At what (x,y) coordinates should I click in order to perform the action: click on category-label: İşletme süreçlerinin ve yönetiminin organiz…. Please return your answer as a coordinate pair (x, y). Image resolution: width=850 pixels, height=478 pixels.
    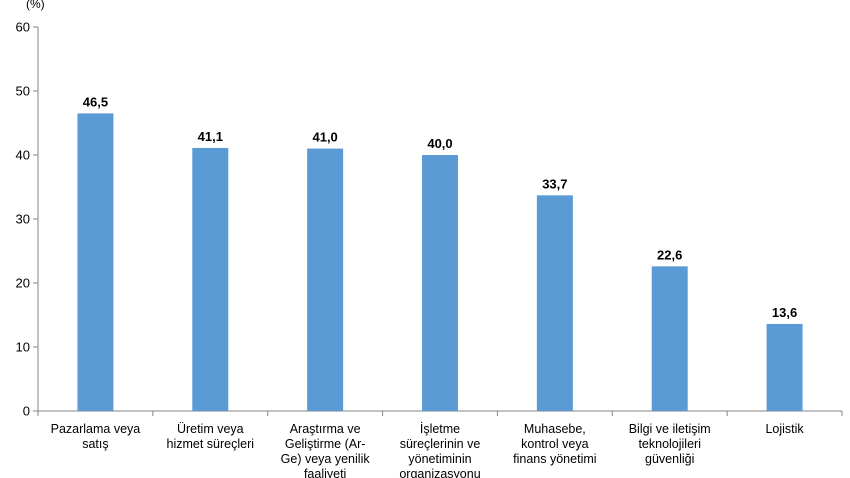
    Looking at the image, I should click on (439, 450).